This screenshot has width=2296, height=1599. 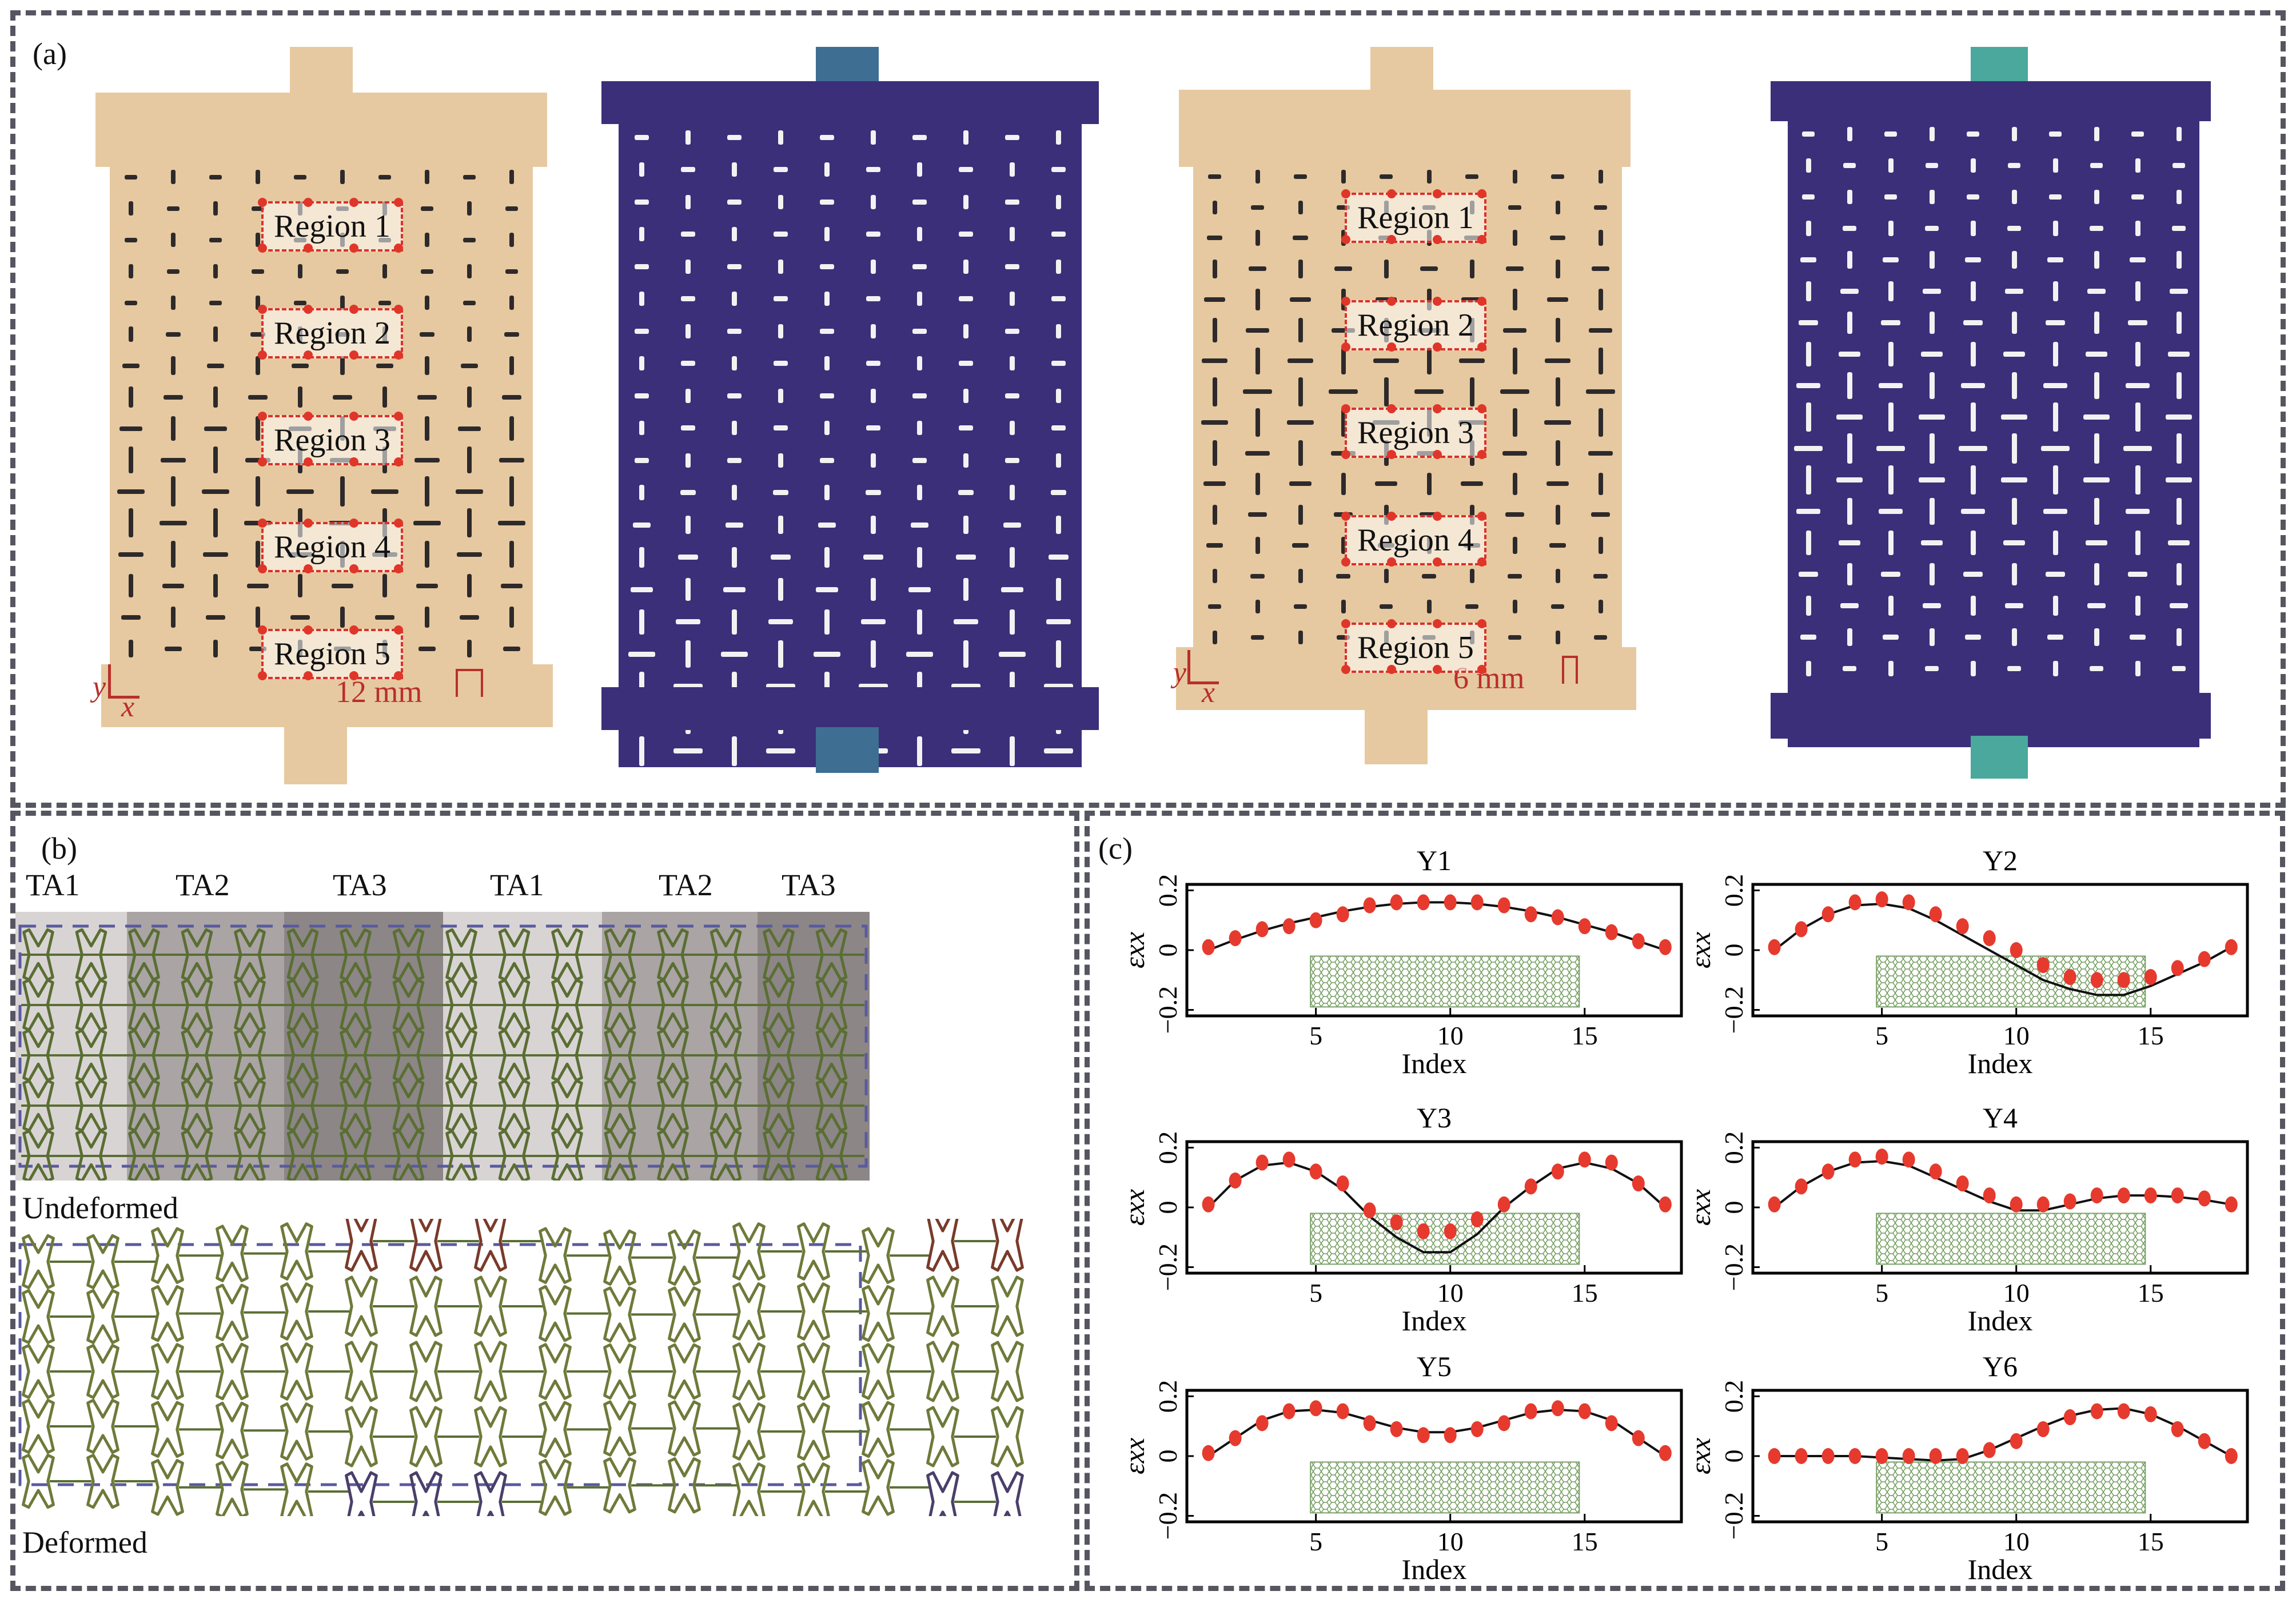 What do you see at coordinates (332, 226) in the screenshot?
I see `region-label: Region 1` at bounding box center [332, 226].